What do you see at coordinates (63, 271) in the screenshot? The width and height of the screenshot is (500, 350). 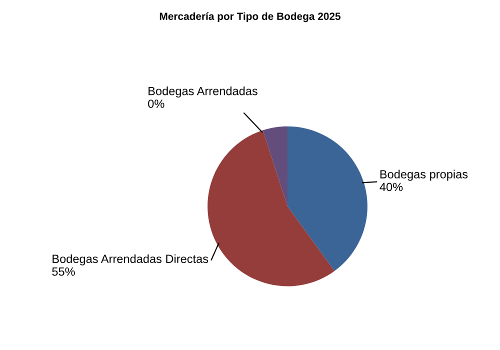 I see `data-label: 55%` at bounding box center [63, 271].